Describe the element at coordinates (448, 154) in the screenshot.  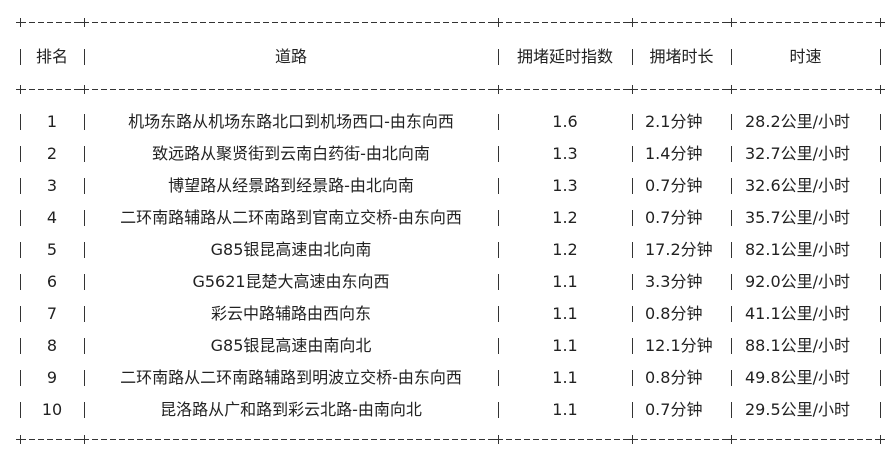
I see `table-row: 2 致远路从聚贤街到云南白药街-由北向南 1.3 1.4分钟 32.7公里/小时` at that location.